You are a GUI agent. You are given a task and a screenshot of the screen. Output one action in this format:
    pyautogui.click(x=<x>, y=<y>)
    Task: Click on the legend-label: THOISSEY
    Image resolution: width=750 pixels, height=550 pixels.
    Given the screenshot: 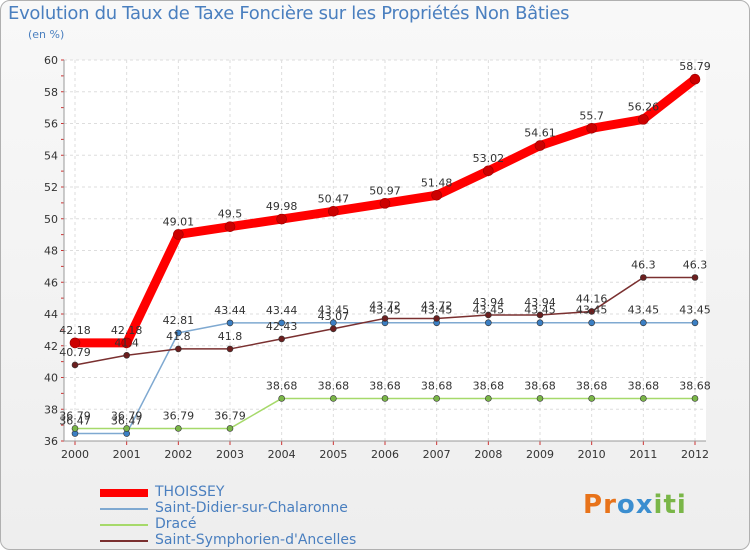 What is the action you would take?
    pyautogui.click(x=190, y=492)
    